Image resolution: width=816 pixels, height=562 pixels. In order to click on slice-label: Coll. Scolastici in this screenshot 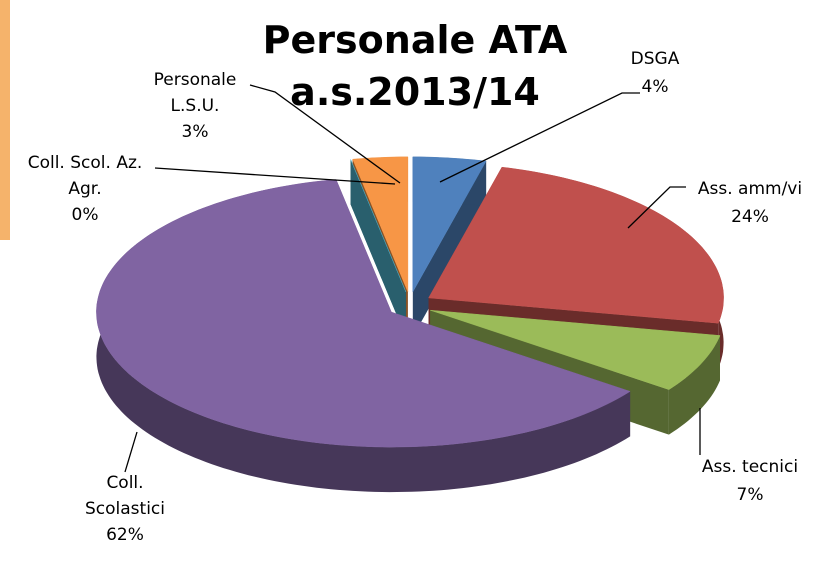, I will do `click(125, 496)`.